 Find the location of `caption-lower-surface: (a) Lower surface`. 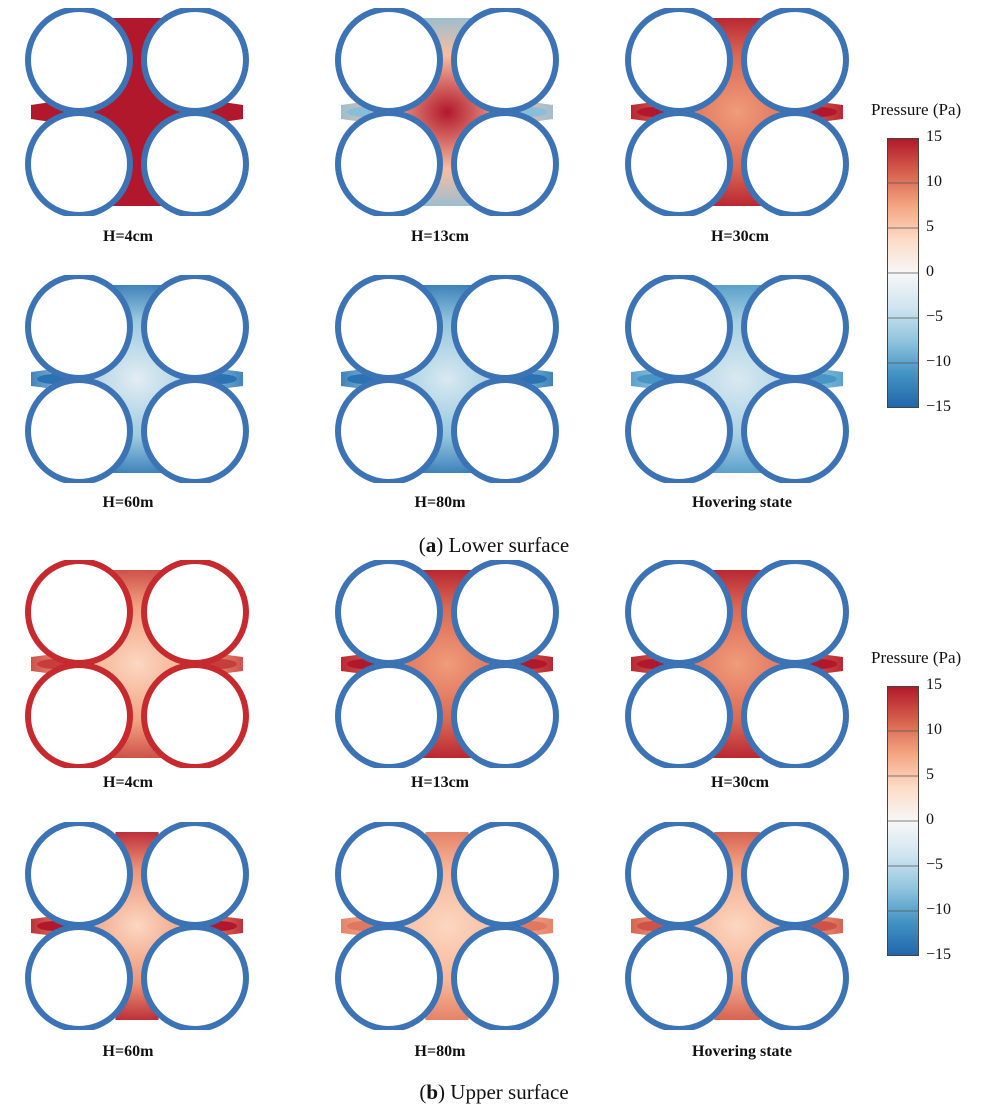

caption-lower-surface: (a) Lower surface is located at coordinates (494, 545).